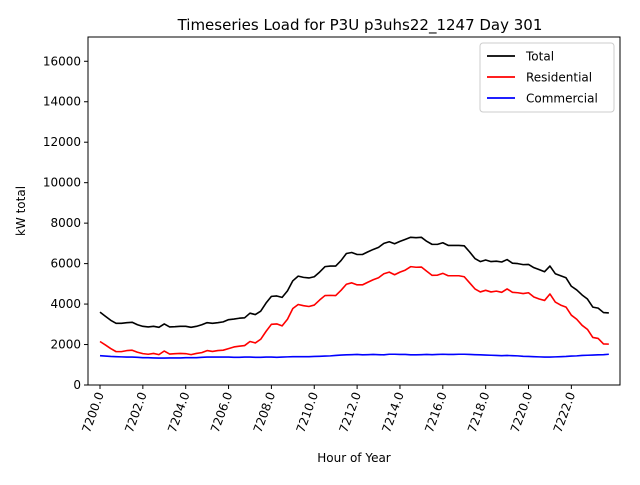  What do you see at coordinates (354, 356) in the screenshot?
I see `series-line-commercial` at bounding box center [354, 356].